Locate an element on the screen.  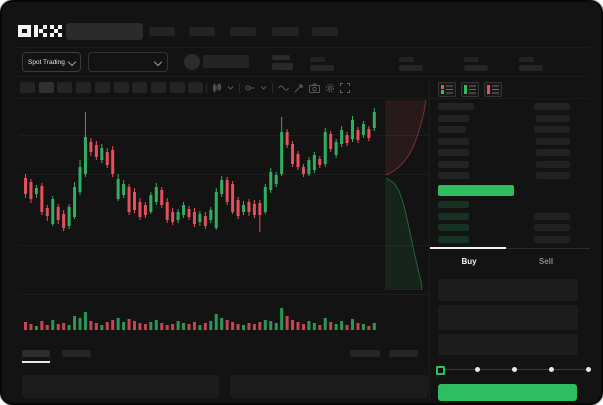
chart-toolbar-icons is located at coordinates (278, 87).